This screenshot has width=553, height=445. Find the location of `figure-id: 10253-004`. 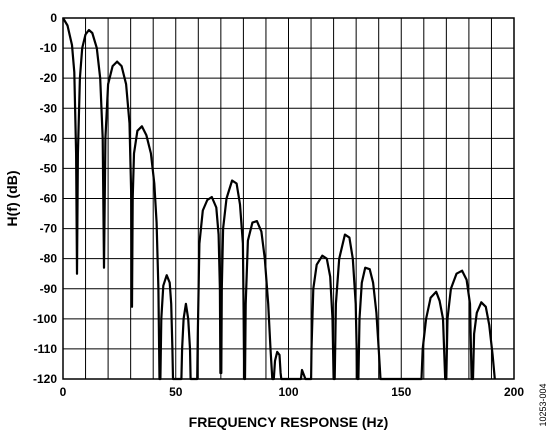

figure-id: 10253-004 is located at coordinates (543, 404).